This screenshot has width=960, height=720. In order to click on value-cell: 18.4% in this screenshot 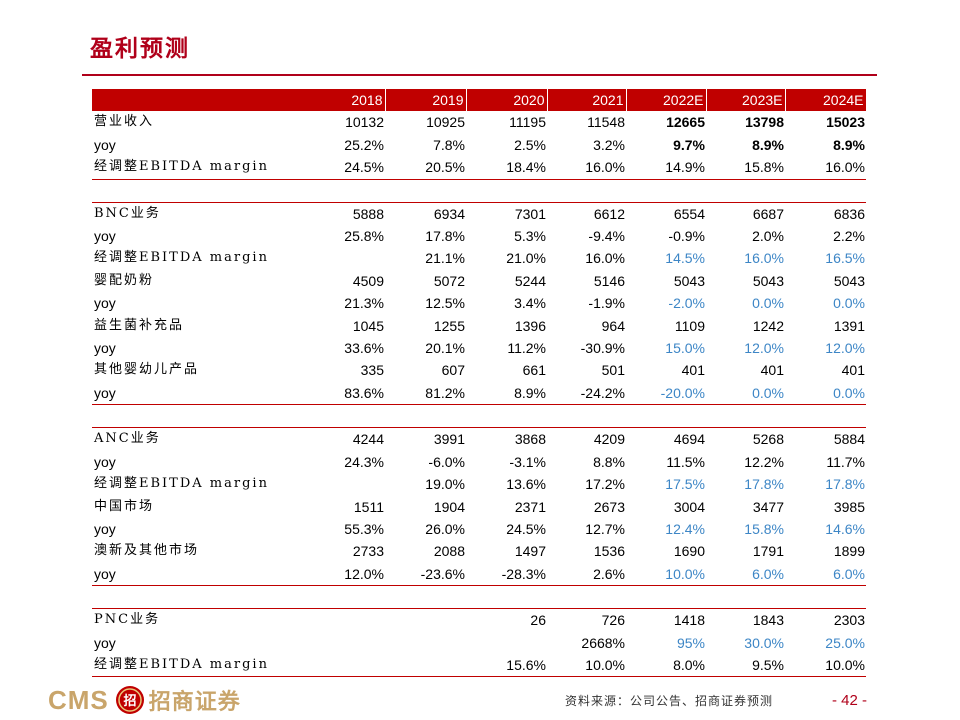, I will do `click(506, 168)`.